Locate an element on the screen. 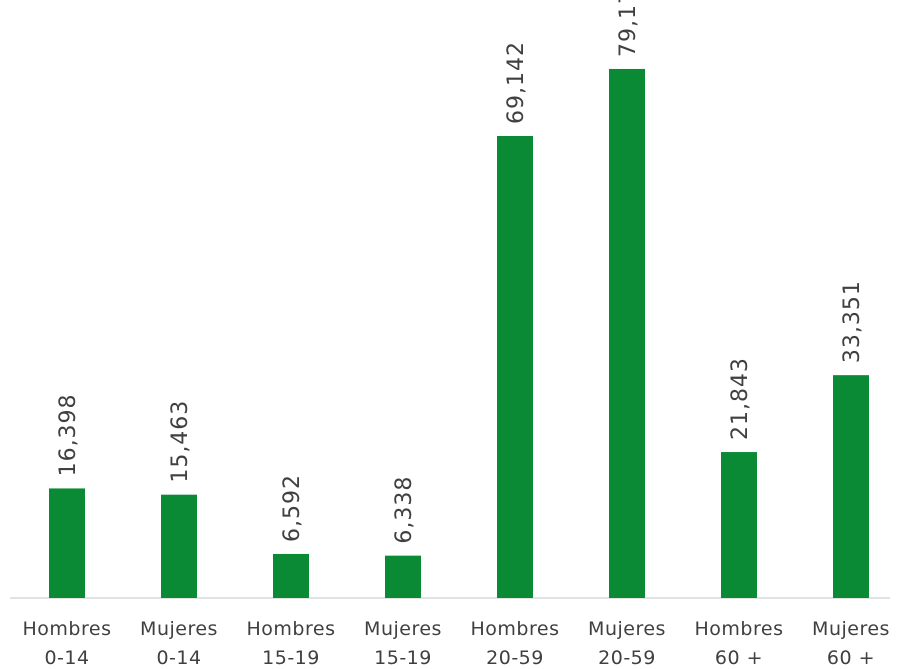 The height and width of the screenshot is (669, 900). category-label-5-line-1: 20-59 is located at coordinates (627, 658).